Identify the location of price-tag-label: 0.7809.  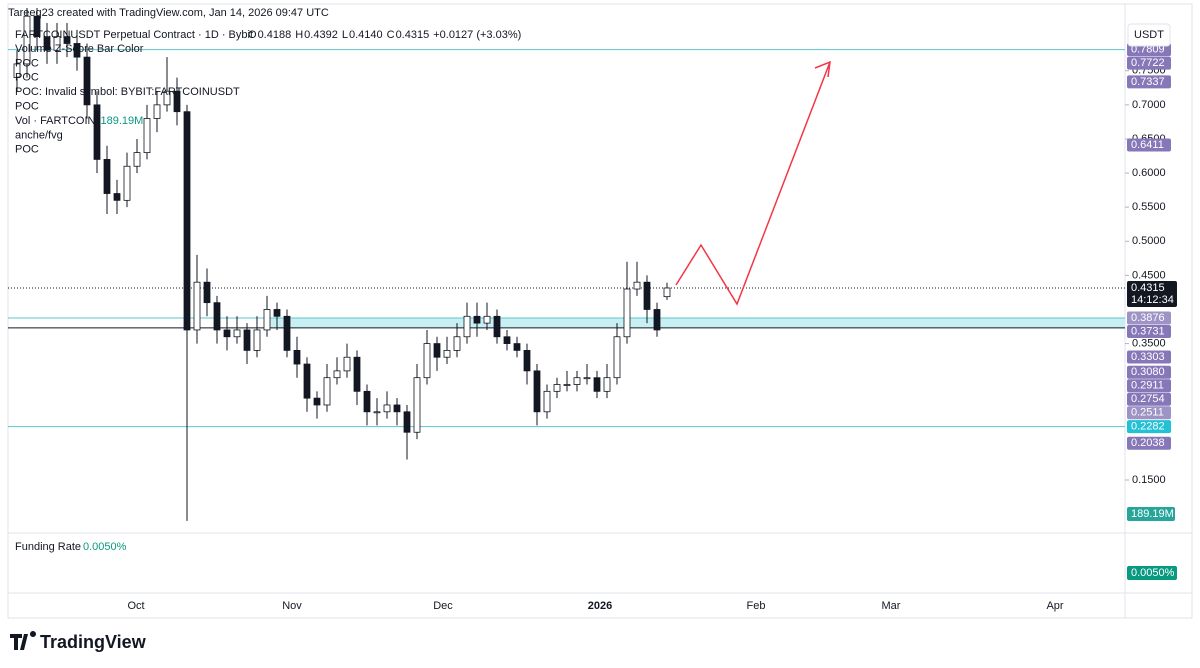
(1148, 50).